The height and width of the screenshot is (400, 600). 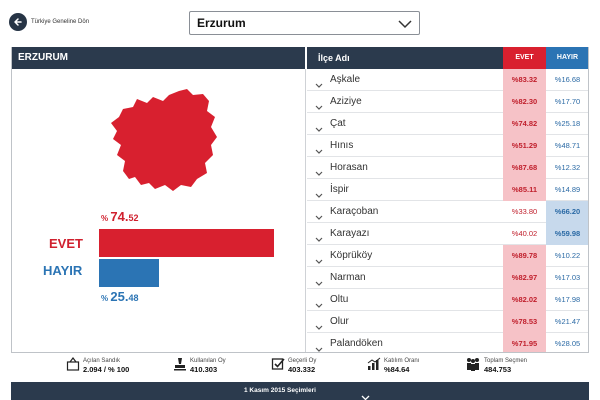 I want to click on table-row: Çat %74.82 %25.18, so click(x=447, y=124).